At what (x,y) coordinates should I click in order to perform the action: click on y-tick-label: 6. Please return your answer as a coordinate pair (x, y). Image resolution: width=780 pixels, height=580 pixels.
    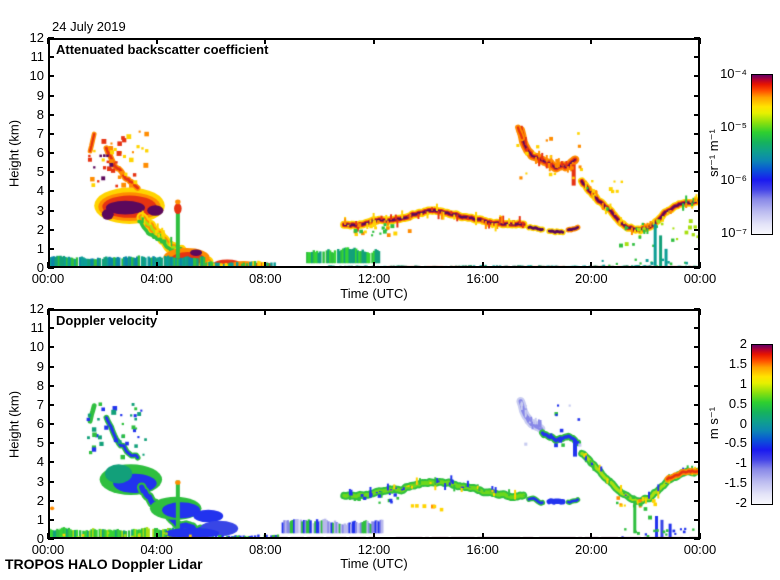
    Looking at the image, I should click on (40, 152).